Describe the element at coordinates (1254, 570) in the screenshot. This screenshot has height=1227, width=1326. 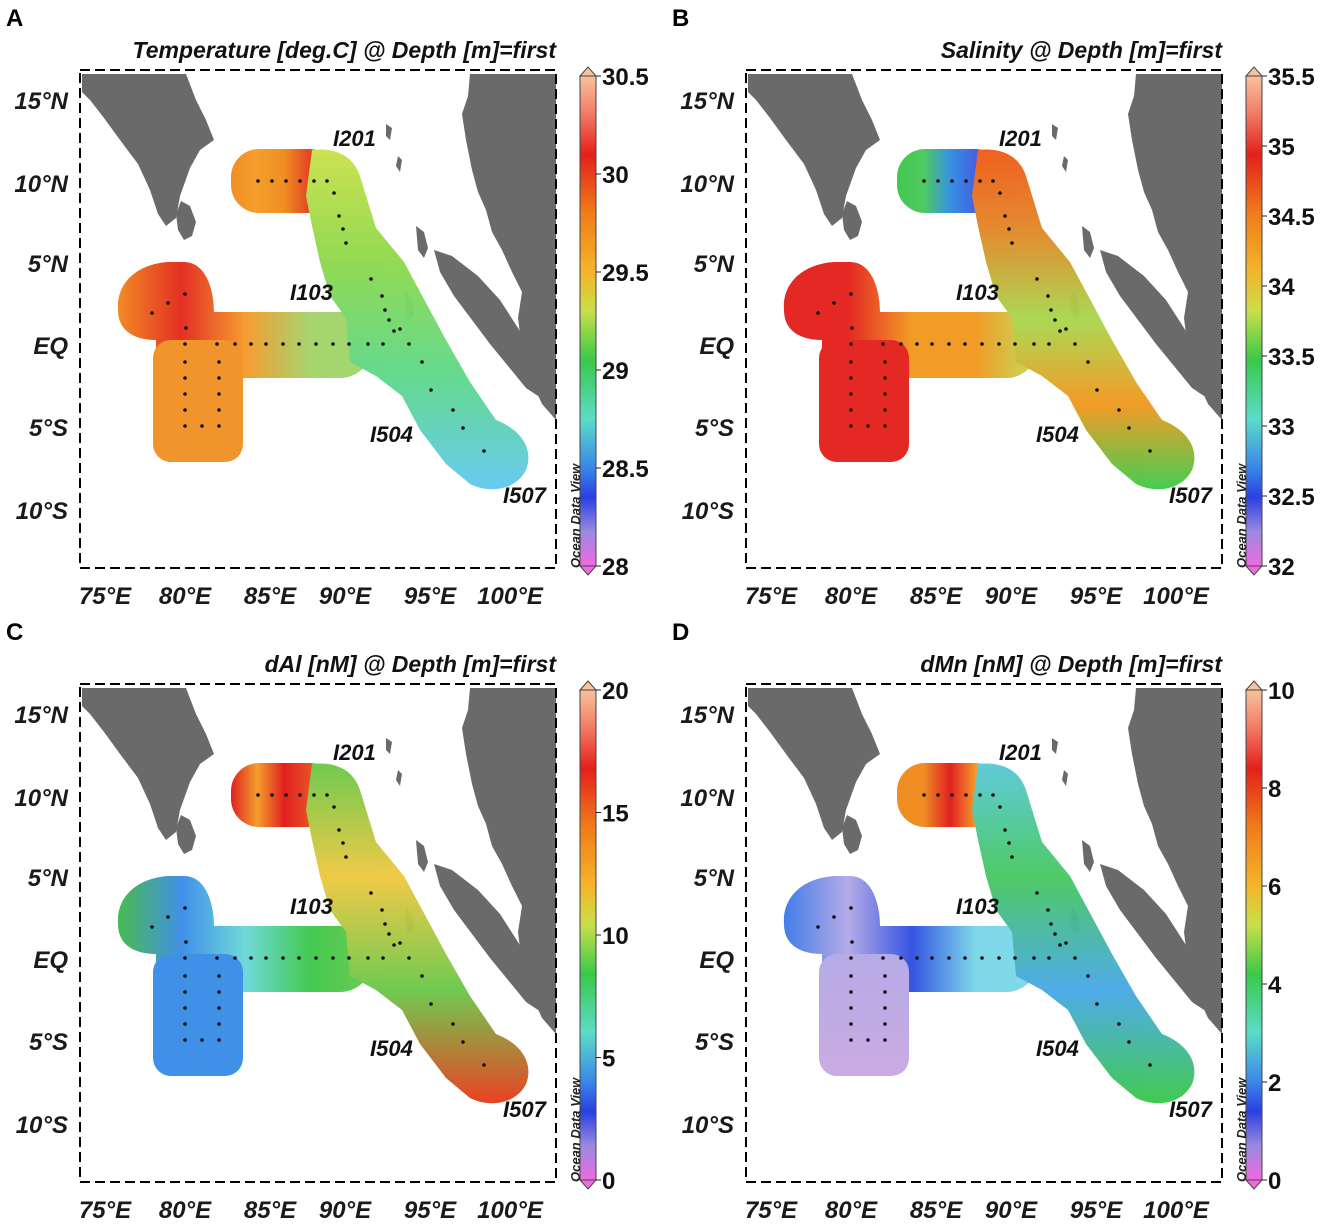
I see `colorbar-min-arrow` at that location.